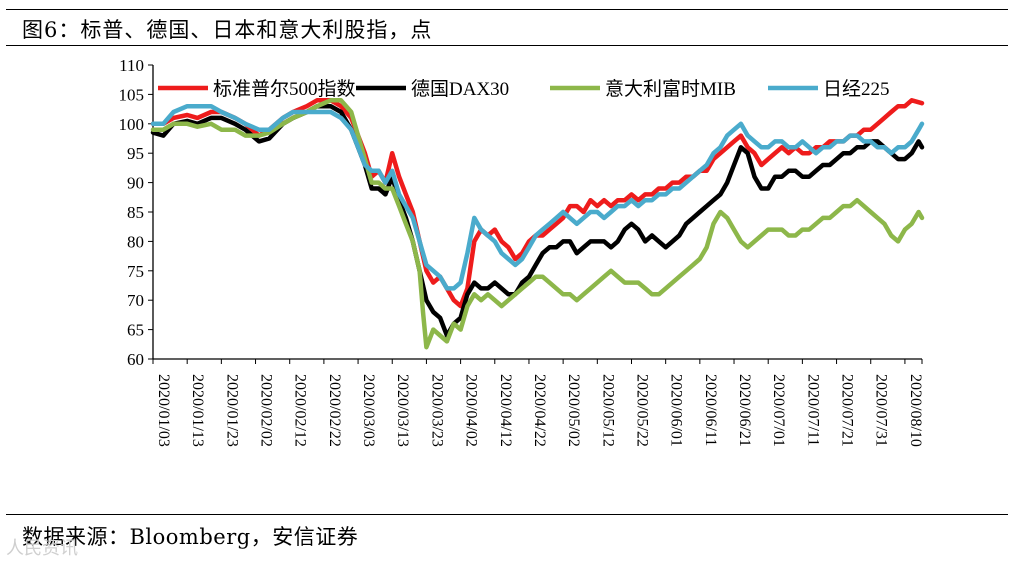 Image resolution: width=1014 pixels, height=561 pixels. Describe the element at coordinates (710, 410) in the screenshot. I see `x-tick-label: 2020/06/11` at that location.